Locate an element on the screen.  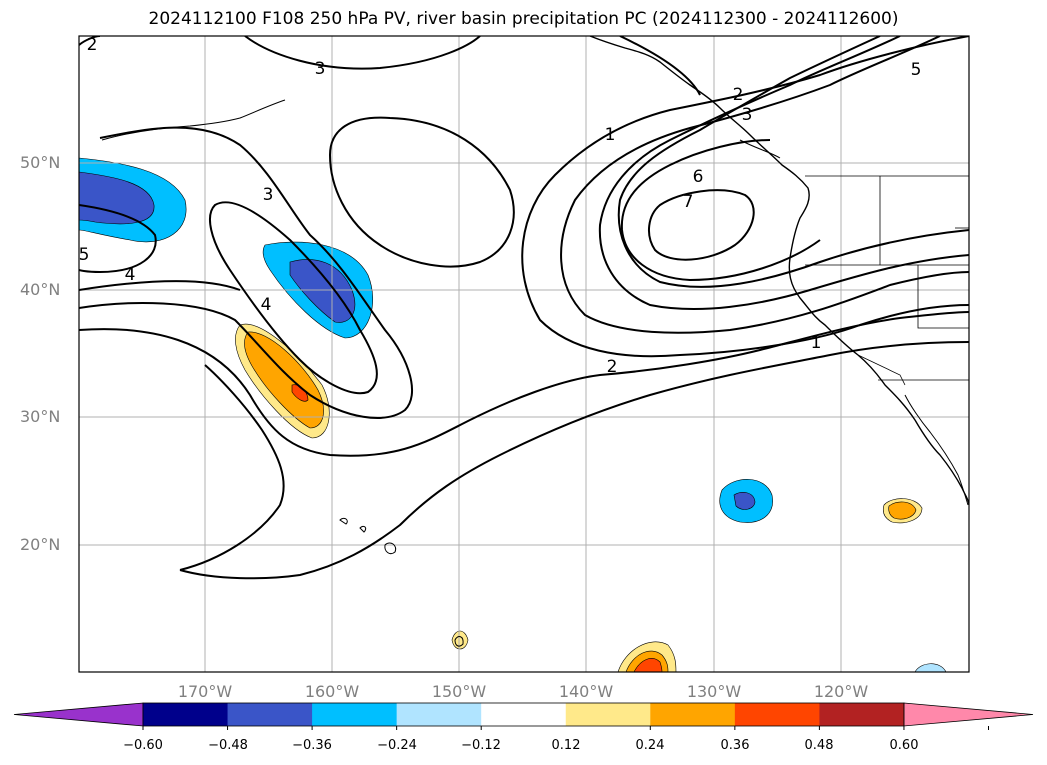
colorbar-label: −0.36 is located at coordinates (312, 745).